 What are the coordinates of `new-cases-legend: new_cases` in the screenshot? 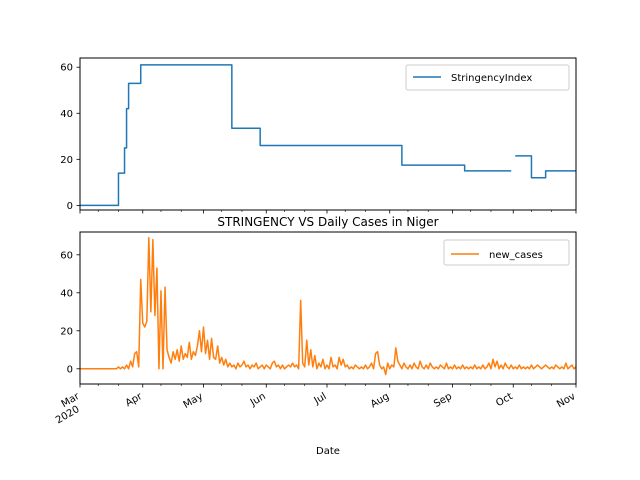 It's located at (506, 252).